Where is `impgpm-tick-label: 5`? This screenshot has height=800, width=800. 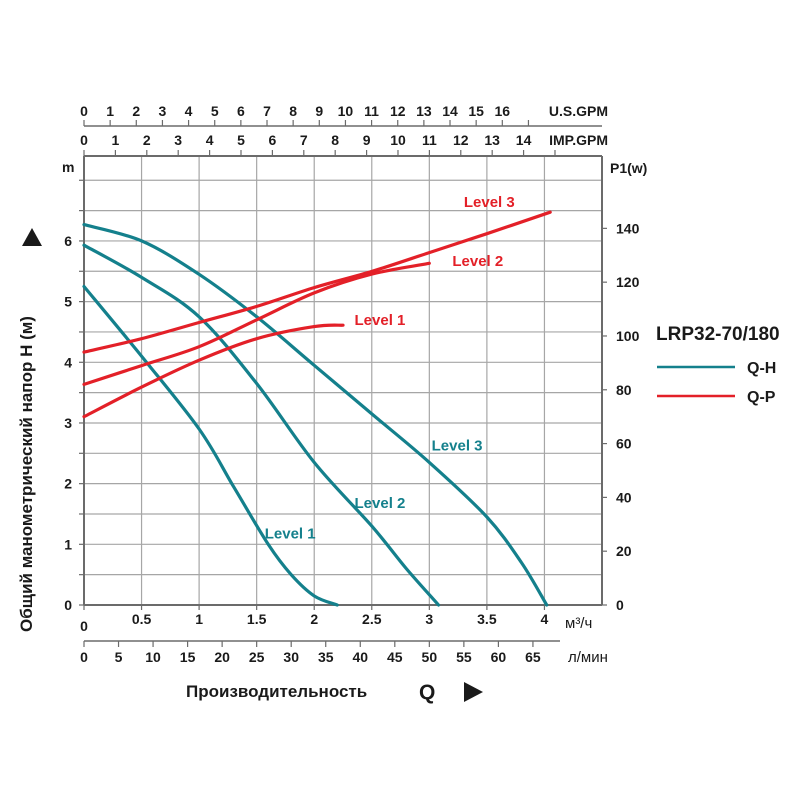
impgpm-tick-label: 5 is located at coordinates (241, 140).